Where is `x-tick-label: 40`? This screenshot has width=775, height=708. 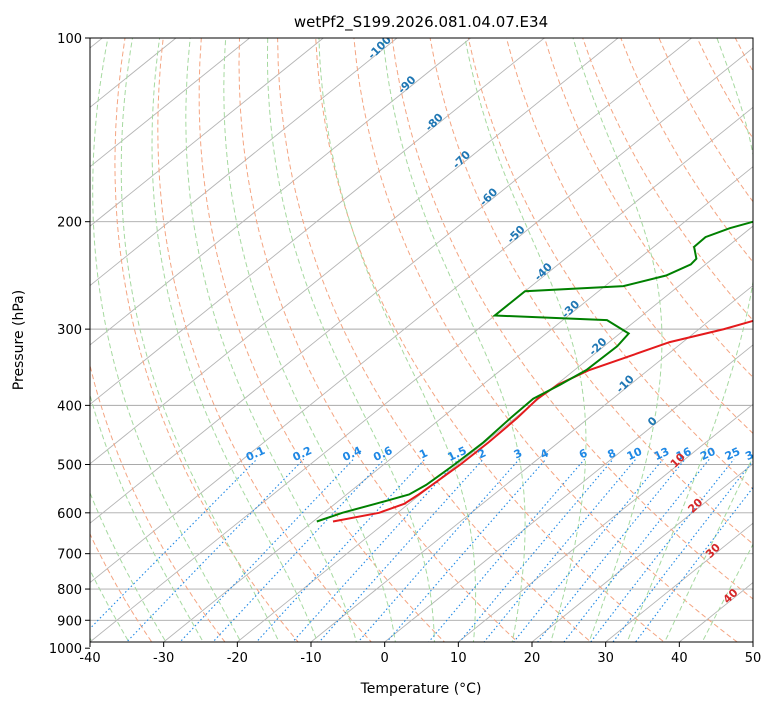
x-tick-label: 40 is located at coordinates (679, 658).